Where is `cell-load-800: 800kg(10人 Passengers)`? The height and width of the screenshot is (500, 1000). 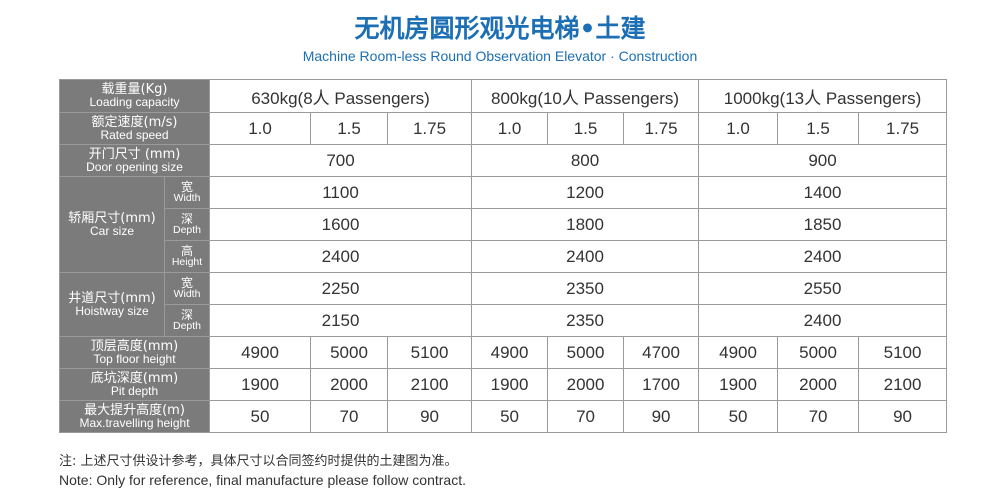
cell-load-800: 800kg(10人 Passengers) is located at coordinates (585, 96).